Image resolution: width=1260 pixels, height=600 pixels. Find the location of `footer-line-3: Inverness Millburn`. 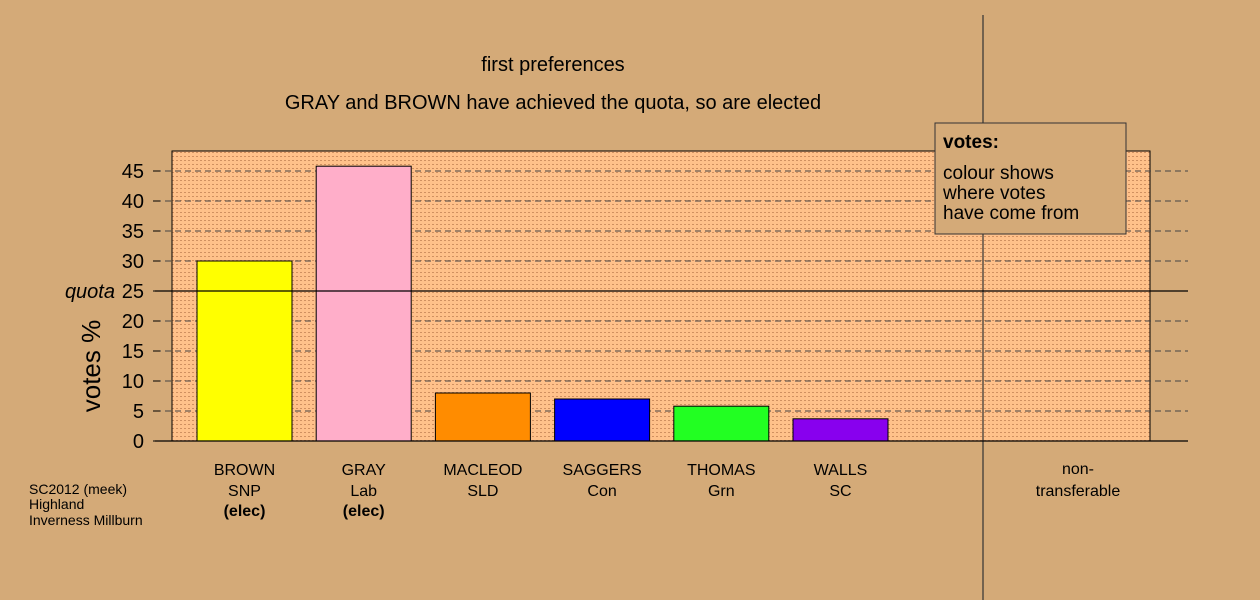

footer-line-3: Inverness Millburn is located at coordinates (86, 520).